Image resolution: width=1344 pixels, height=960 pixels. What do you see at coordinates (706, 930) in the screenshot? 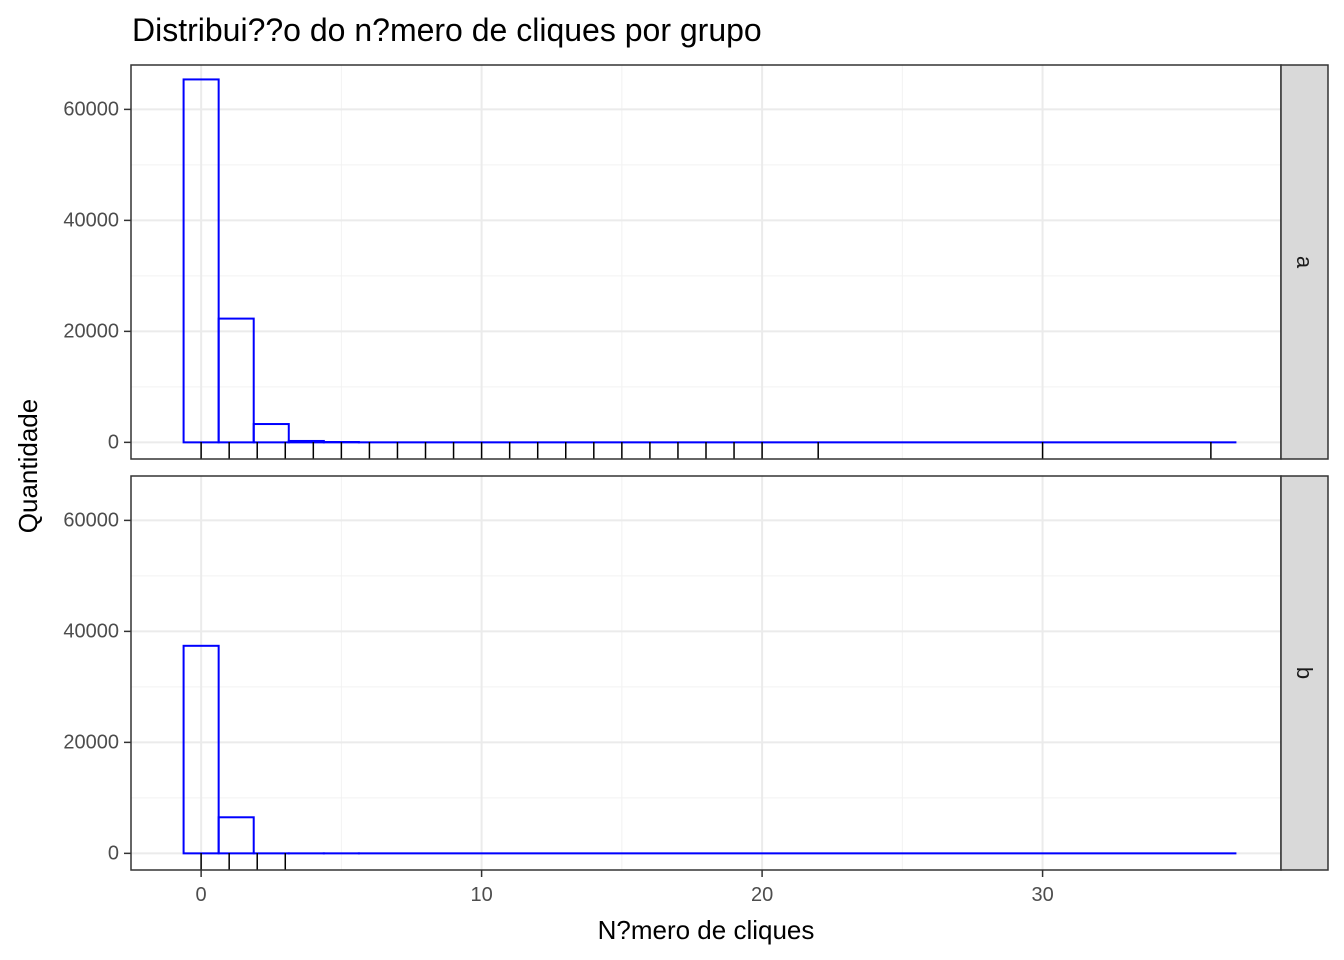
I see `x-axis-title: N?mero de cliques` at bounding box center [706, 930].